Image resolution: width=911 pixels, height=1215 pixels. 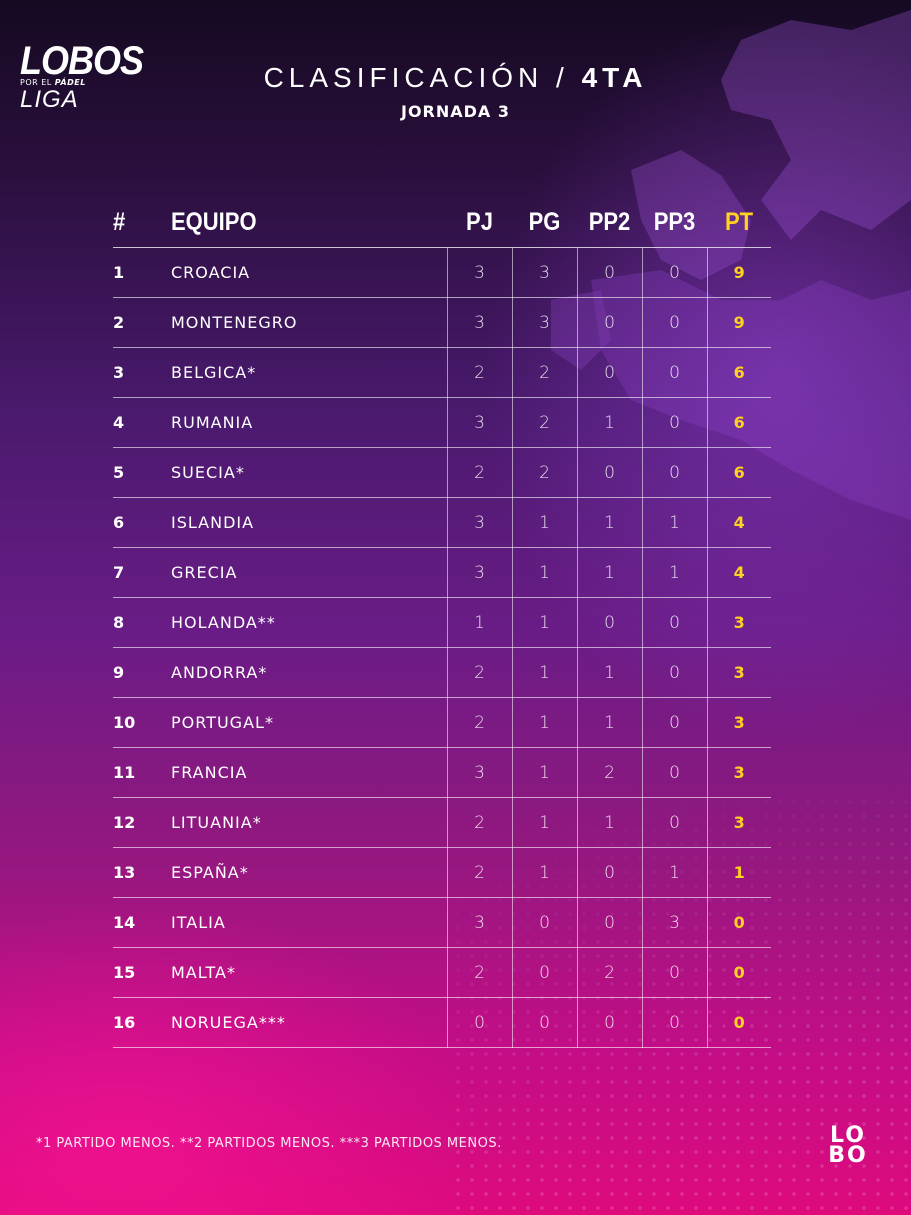 I want to click on cell-team: FRANCIA, so click(x=306, y=772).